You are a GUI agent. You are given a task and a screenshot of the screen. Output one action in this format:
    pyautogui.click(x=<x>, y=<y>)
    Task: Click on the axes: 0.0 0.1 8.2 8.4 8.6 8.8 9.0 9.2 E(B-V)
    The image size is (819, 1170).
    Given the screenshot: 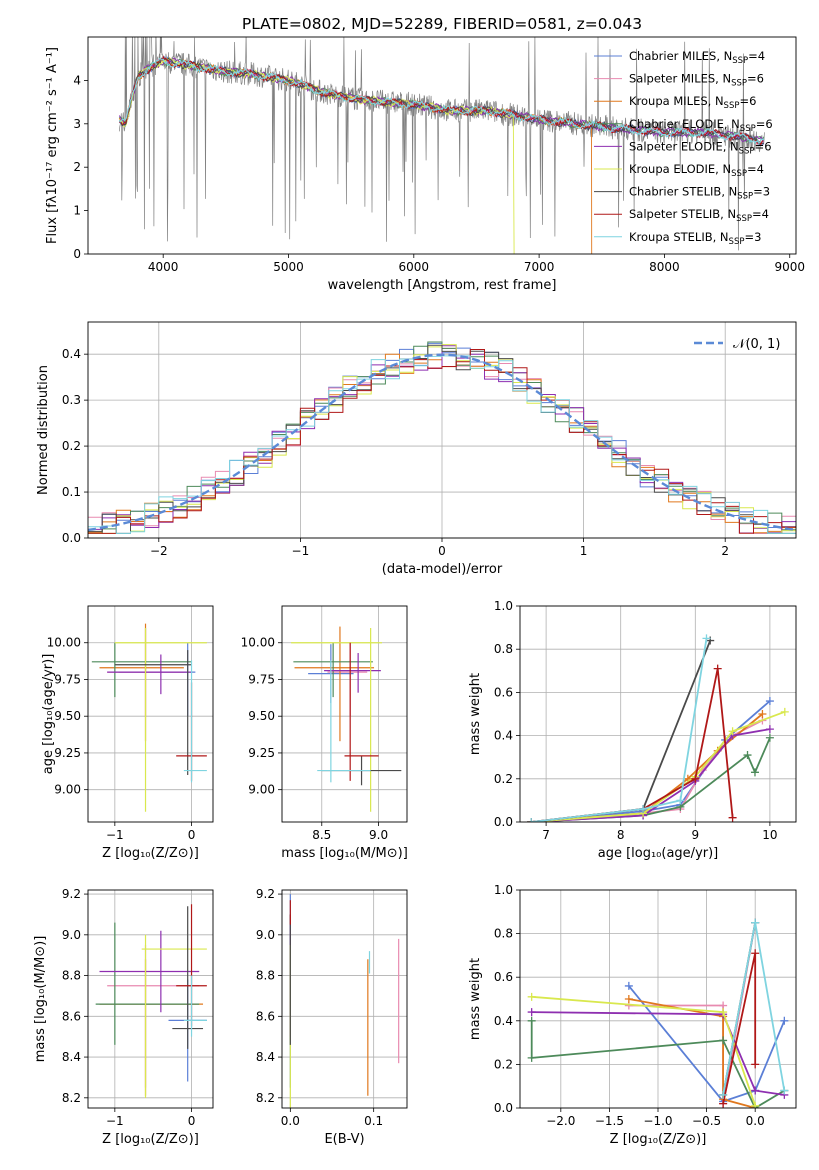 What is the action you would take?
    pyautogui.click(x=332, y=1017)
    